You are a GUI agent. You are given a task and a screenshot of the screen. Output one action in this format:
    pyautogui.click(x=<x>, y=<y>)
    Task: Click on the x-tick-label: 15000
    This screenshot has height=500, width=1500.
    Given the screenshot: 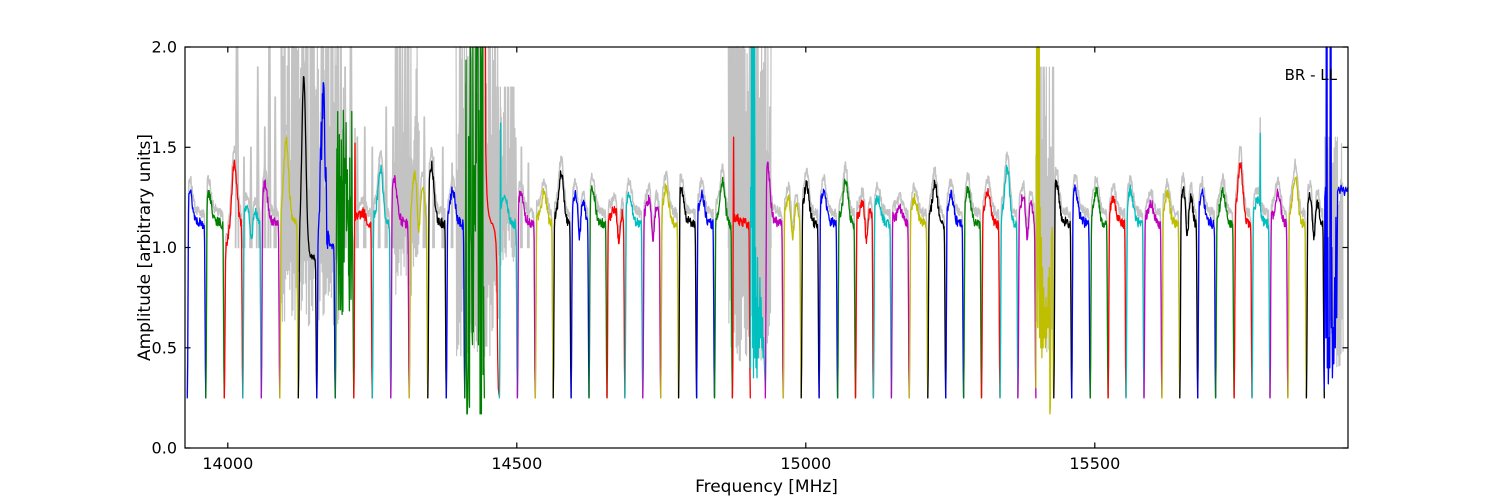 What is the action you would take?
    pyautogui.click(x=805, y=463)
    